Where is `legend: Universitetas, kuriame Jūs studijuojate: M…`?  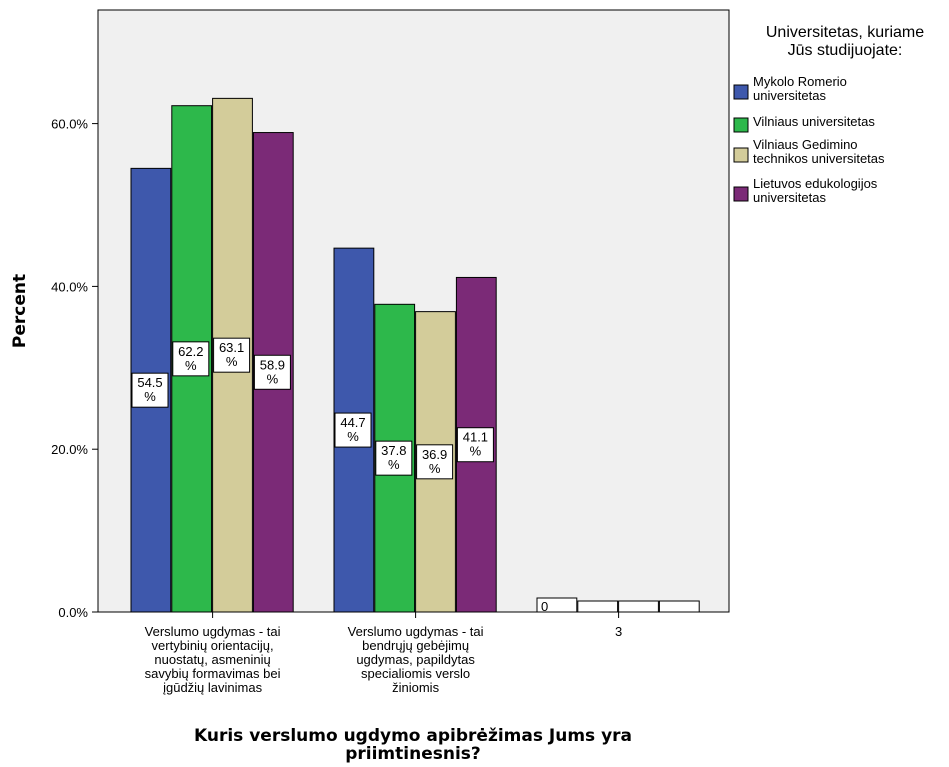
legend: Universitetas, kuriame Jūs studijuojate: M… is located at coordinates (828, 114).